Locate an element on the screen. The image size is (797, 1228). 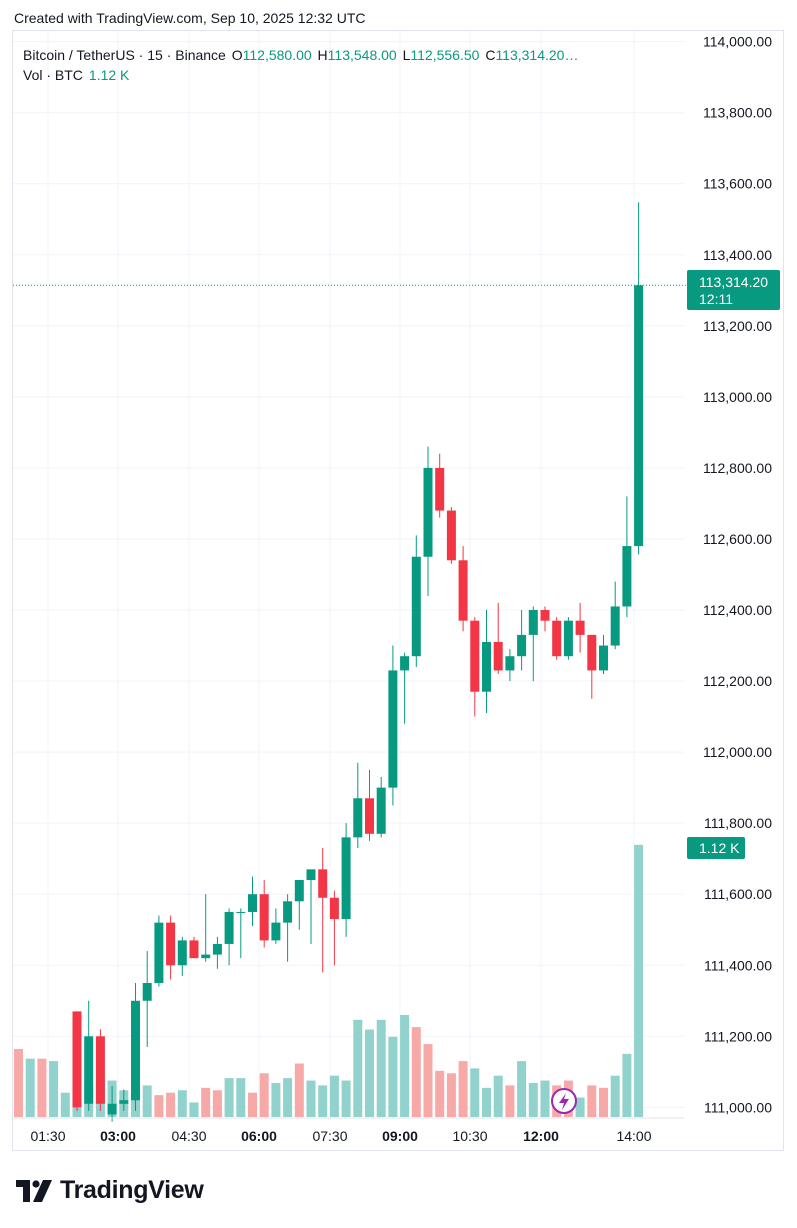
y-tick-label: 112,400.00 is located at coordinates (737, 610).